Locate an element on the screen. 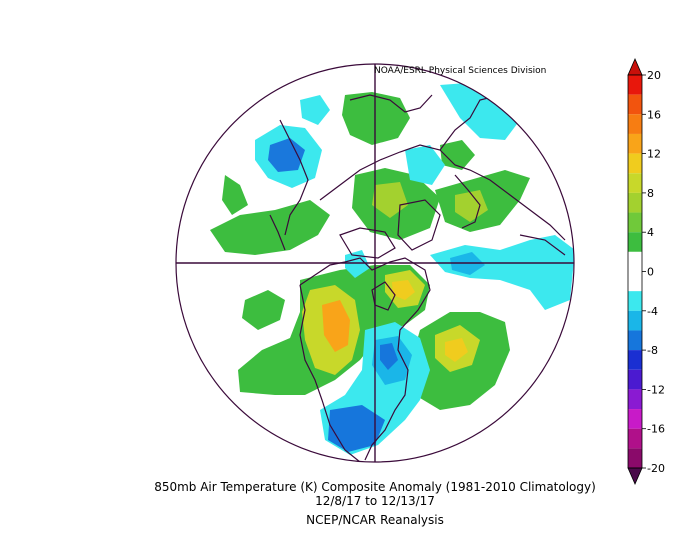  colorbar-tick-label: 20 is located at coordinates (654, 75).